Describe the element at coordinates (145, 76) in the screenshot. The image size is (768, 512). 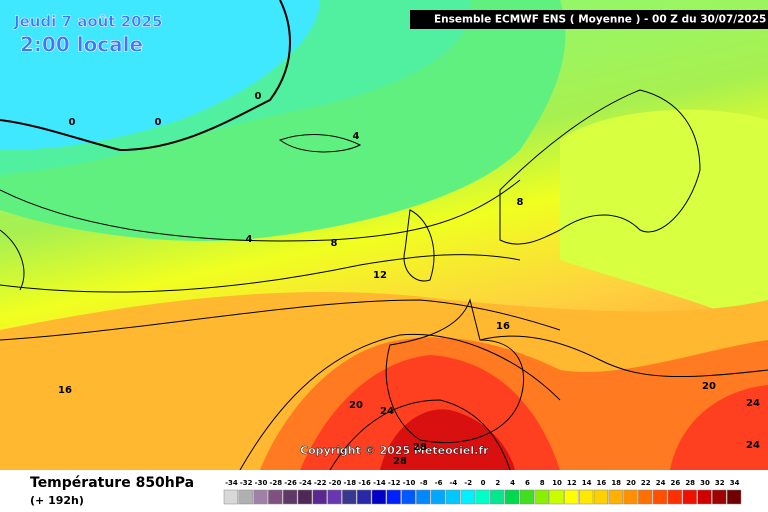
I see `contour-zero` at that location.